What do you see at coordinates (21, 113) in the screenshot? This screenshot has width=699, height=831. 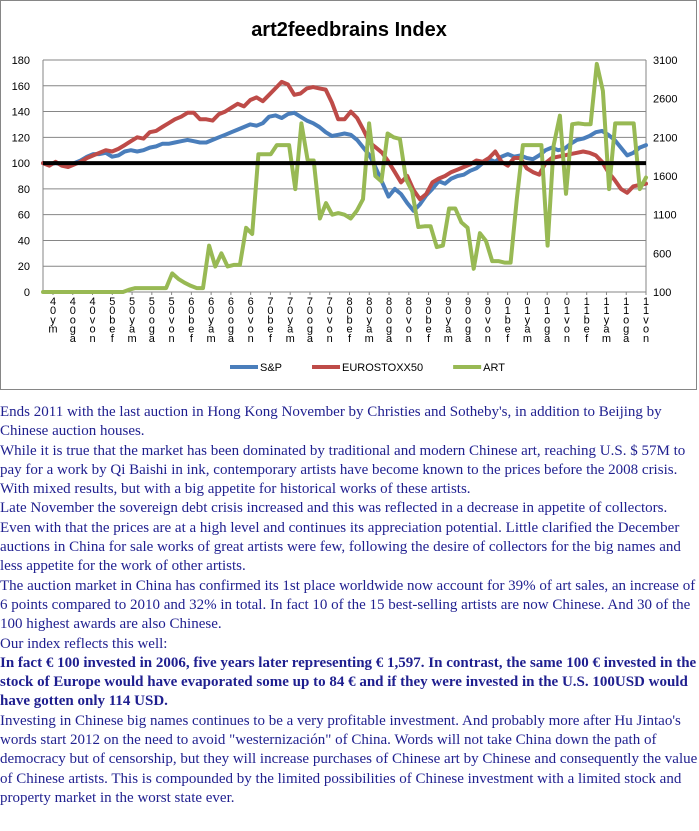 I see `left-tick-label: 140` at bounding box center [21, 113].